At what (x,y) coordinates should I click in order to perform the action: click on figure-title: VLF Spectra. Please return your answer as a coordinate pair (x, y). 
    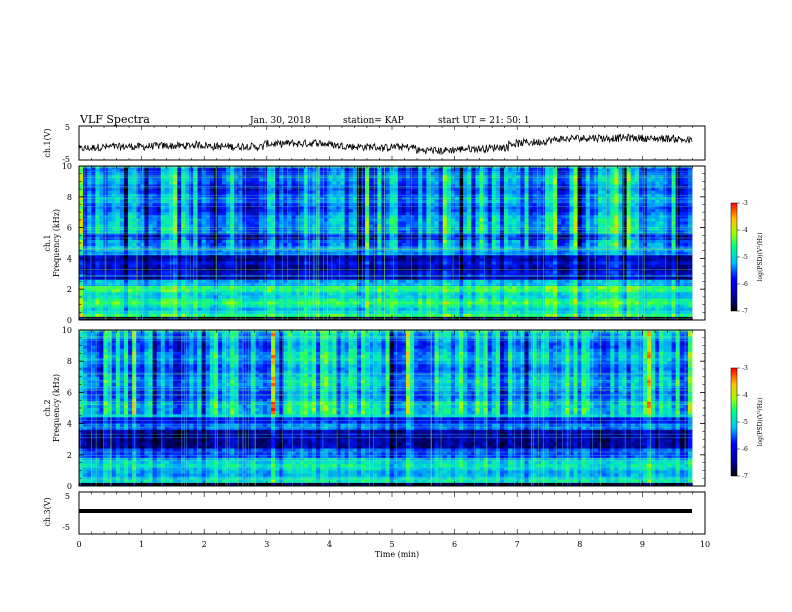
    Looking at the image, I should click on (114, 119).